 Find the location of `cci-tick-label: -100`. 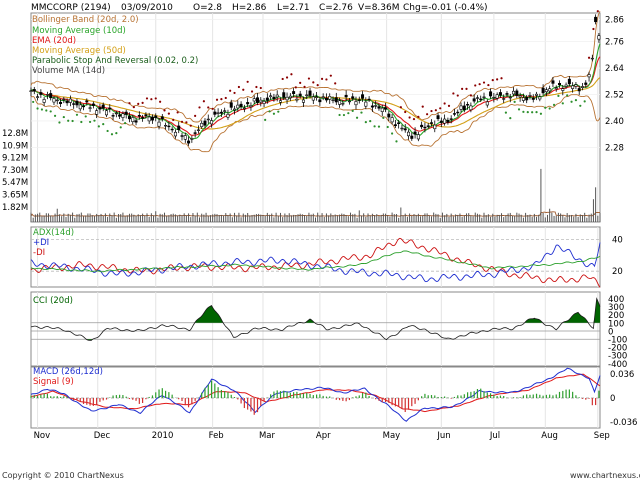

cci-tick-label: -100 is located at coordinates (617, 341).